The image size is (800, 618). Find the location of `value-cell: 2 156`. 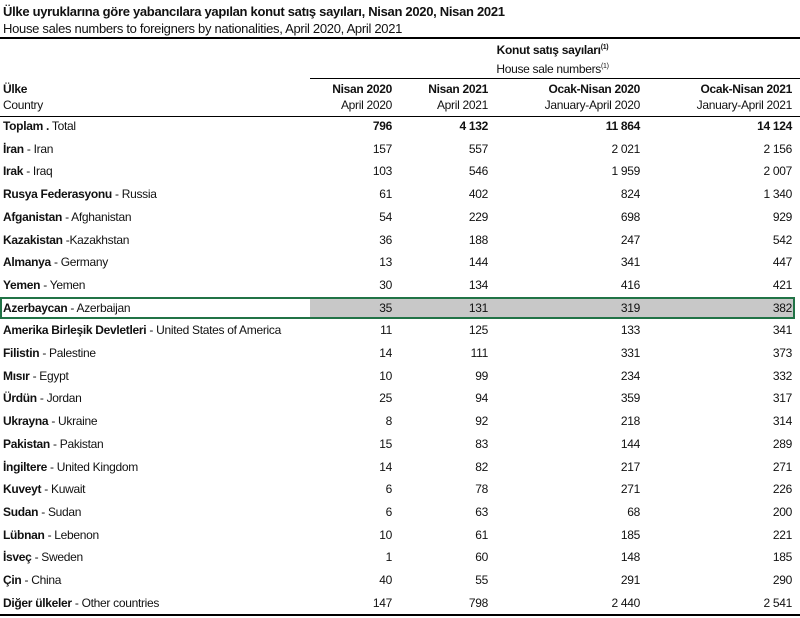

value-cell: 2 156 is located at coordinates (777, 148).